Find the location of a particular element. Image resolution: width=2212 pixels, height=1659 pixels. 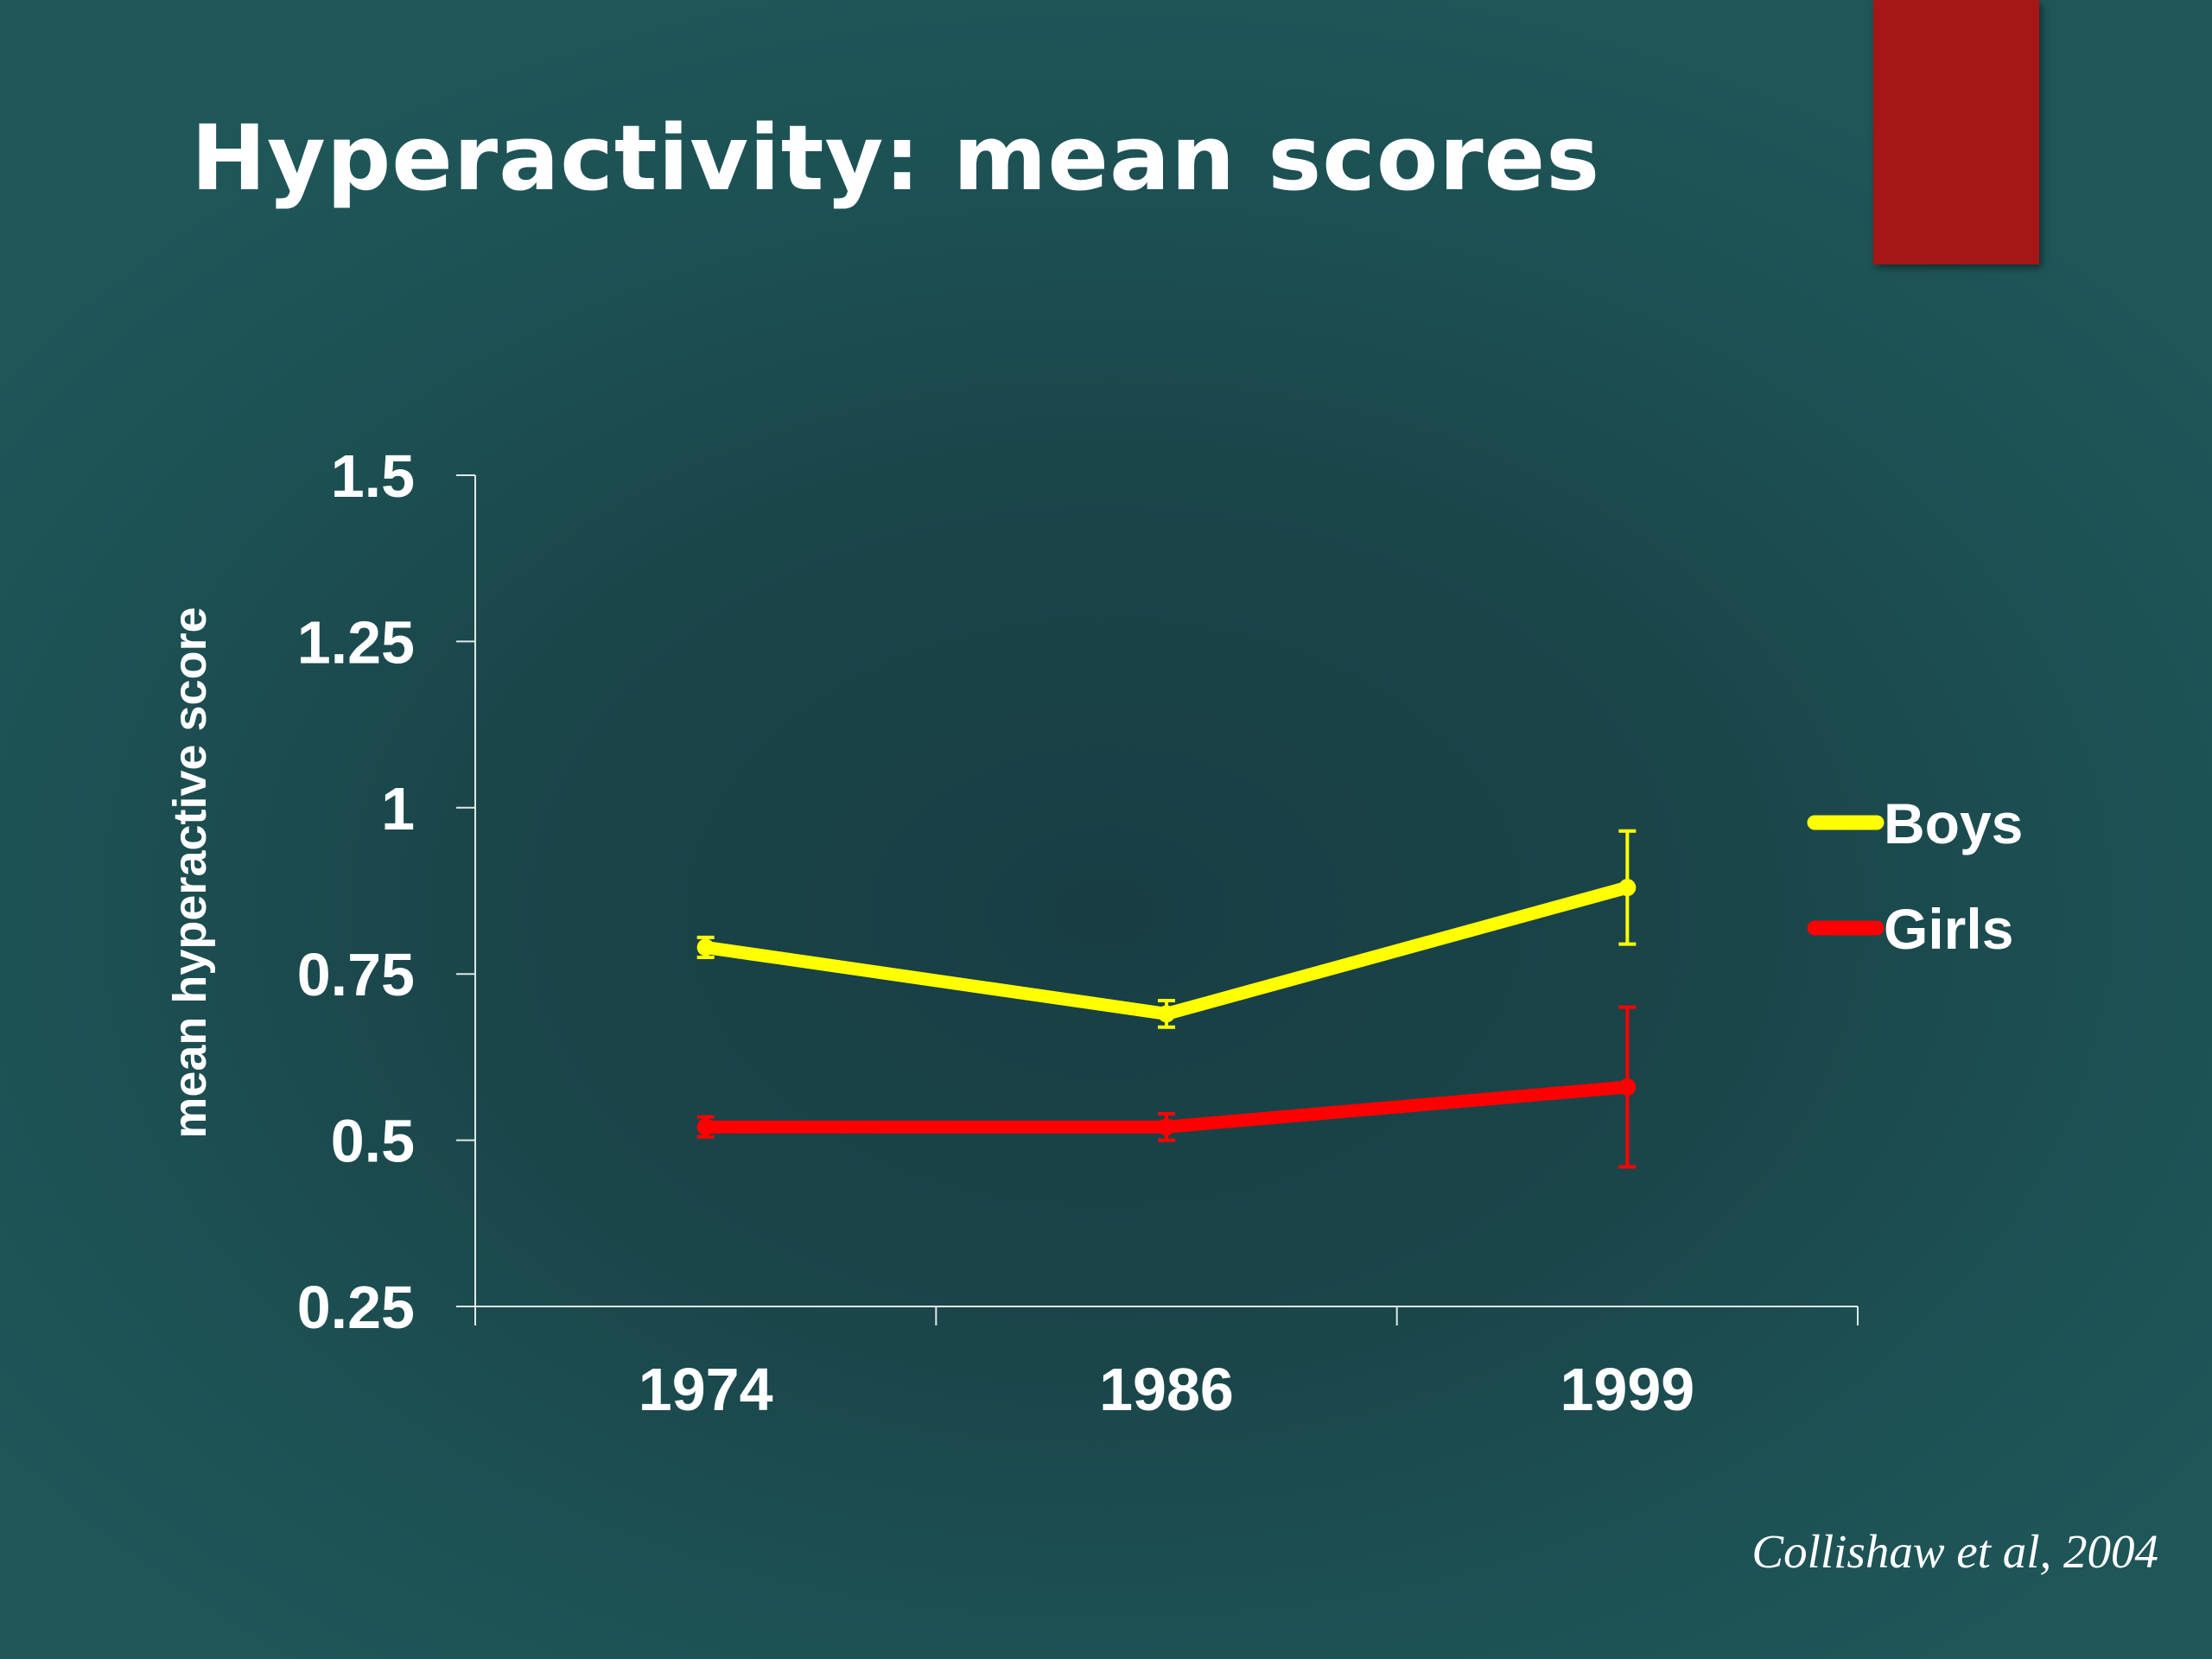

y-tick-label: 1.5 is located at coordinates (373, 476).